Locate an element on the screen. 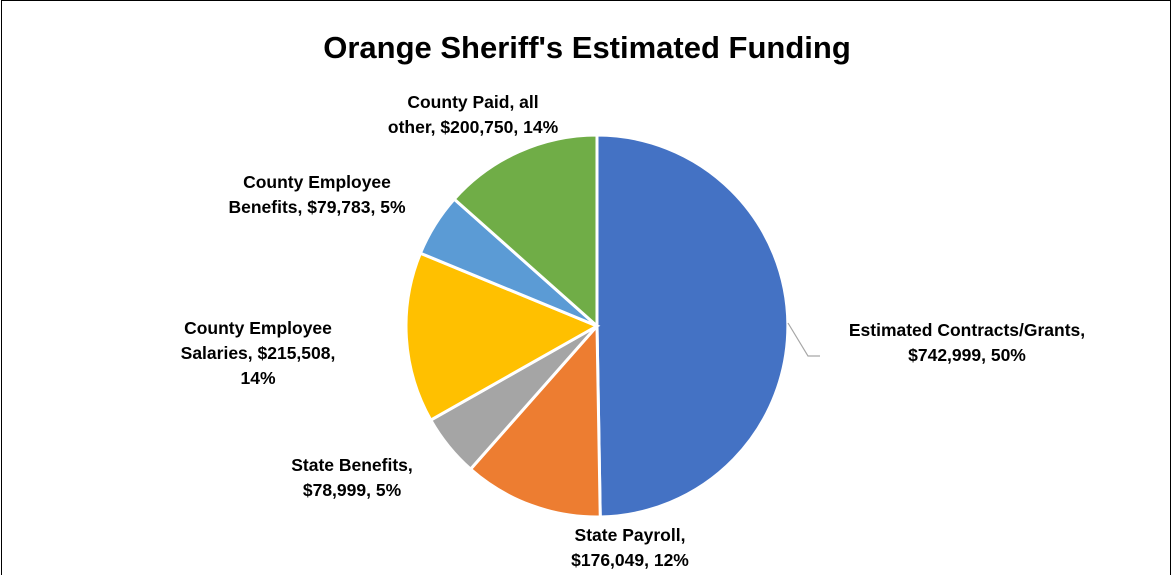 The width and height of the screenshot is (1174, 577). data-label-3: County Employee Salaries, $215,508, 14% is located at coordinates (258, 353).